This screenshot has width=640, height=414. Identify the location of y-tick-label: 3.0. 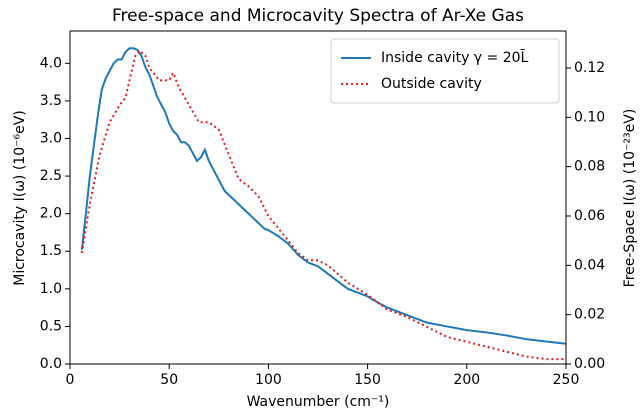
(51, 138).